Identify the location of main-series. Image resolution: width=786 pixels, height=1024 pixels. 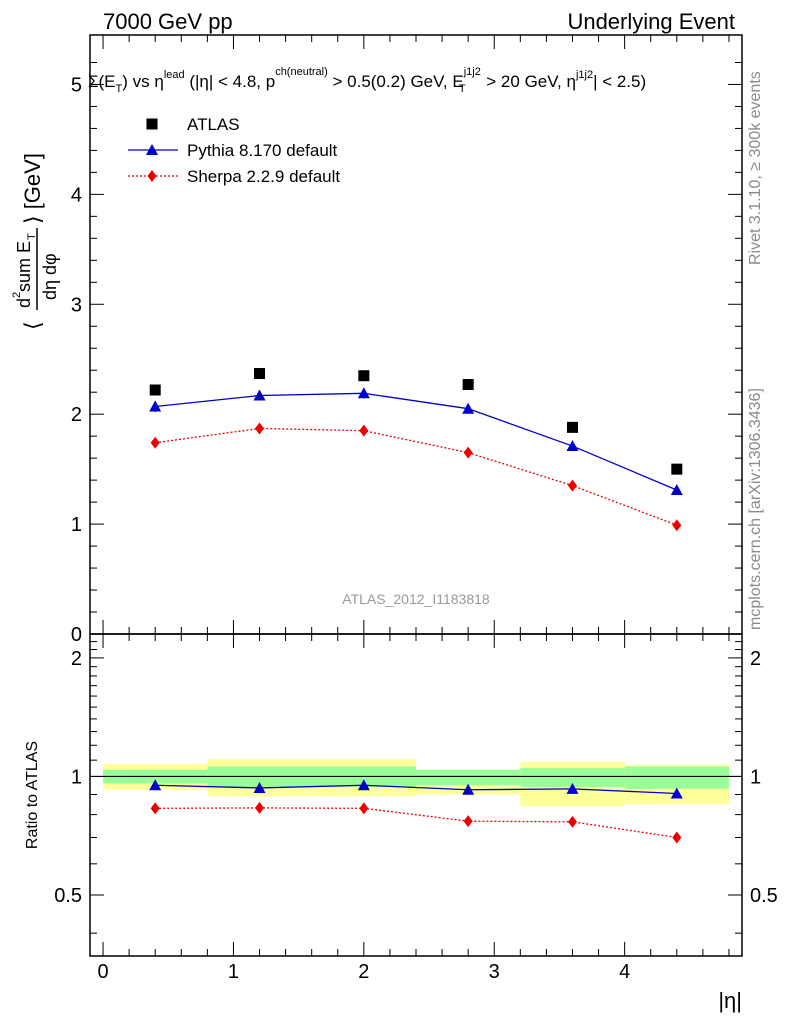
(416, 450).